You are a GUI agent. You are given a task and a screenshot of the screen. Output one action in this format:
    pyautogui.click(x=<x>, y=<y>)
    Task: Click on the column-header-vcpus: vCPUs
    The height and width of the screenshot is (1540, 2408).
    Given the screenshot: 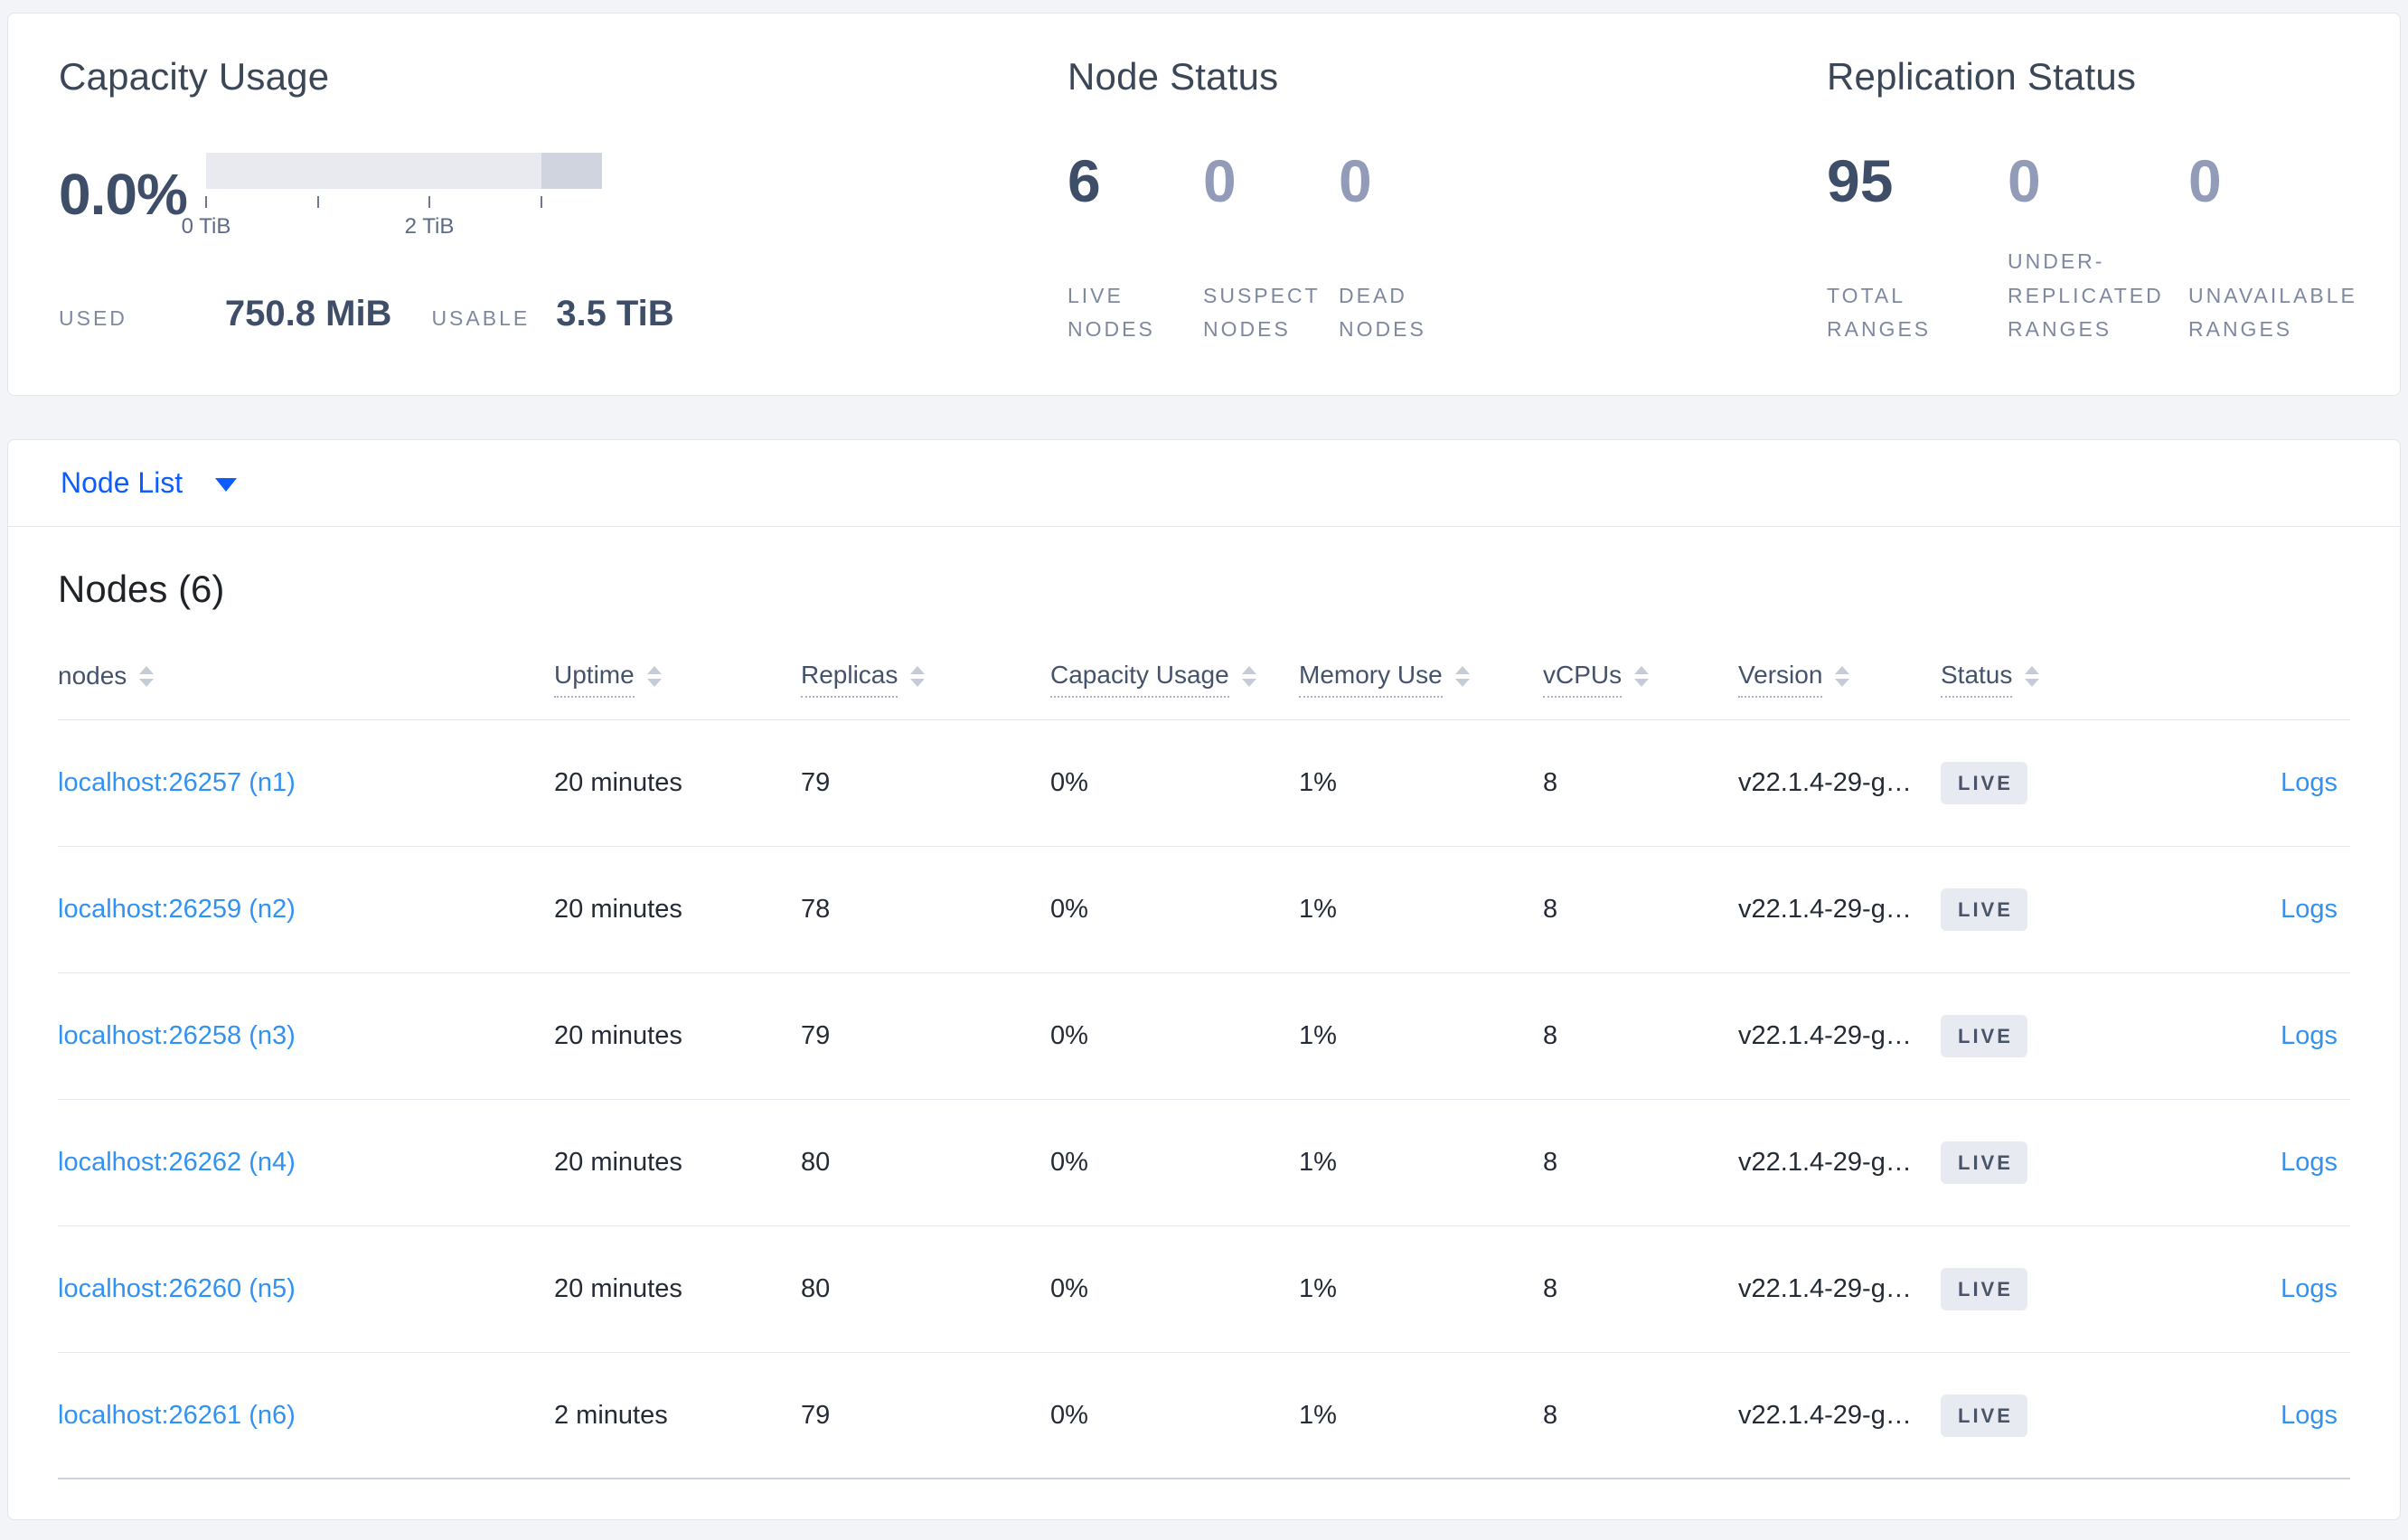 What is the action you would take?
    pyautogui.click(x=1640, y=679)
    